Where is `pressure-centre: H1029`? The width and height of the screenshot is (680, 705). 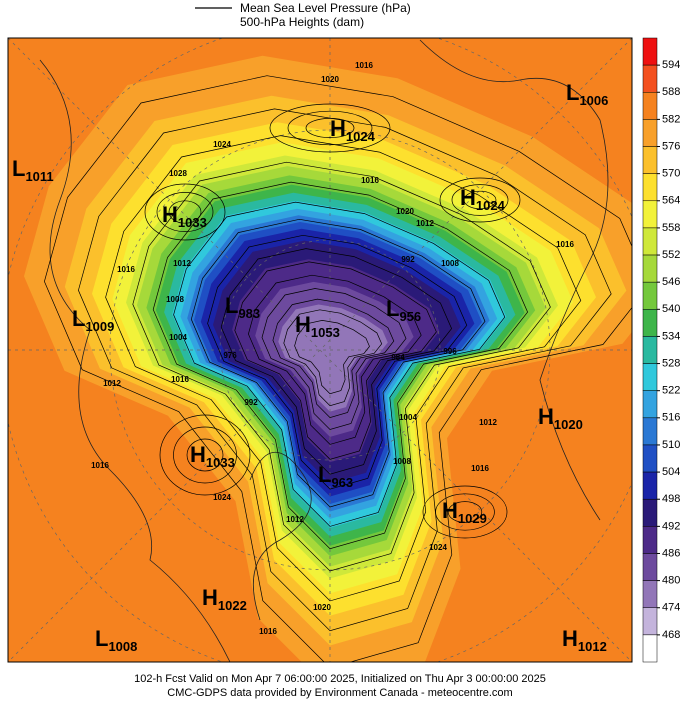 pressure-centre: H1029 is located at coordinates (464, 512).